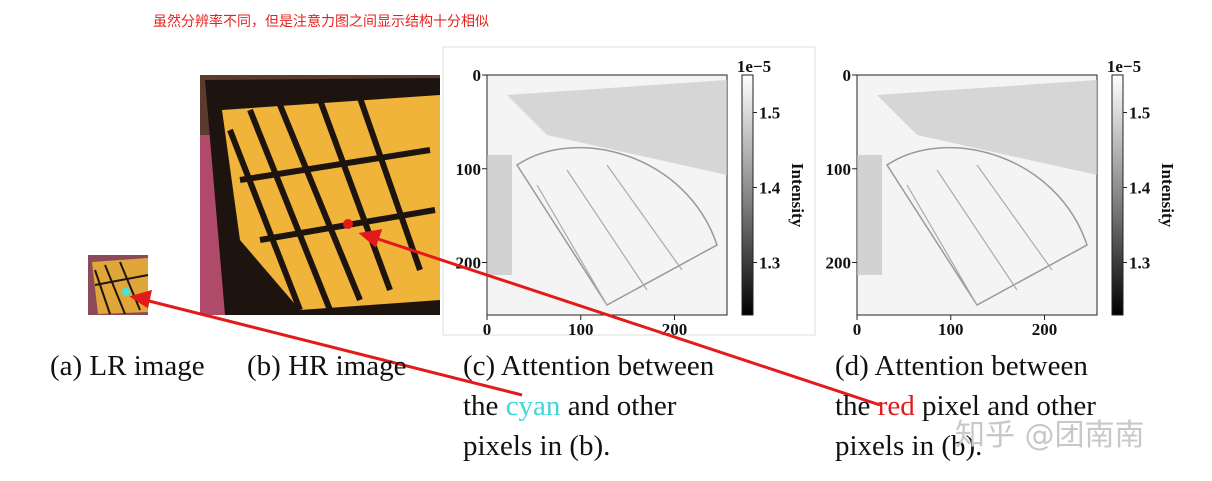 The height and width of the screenshot is (481, 1212). What do you see at coordinates (536, 446) in the screenshot?
I see `caption-c-line: pixels in (b).` at bounding box center [536, 446].